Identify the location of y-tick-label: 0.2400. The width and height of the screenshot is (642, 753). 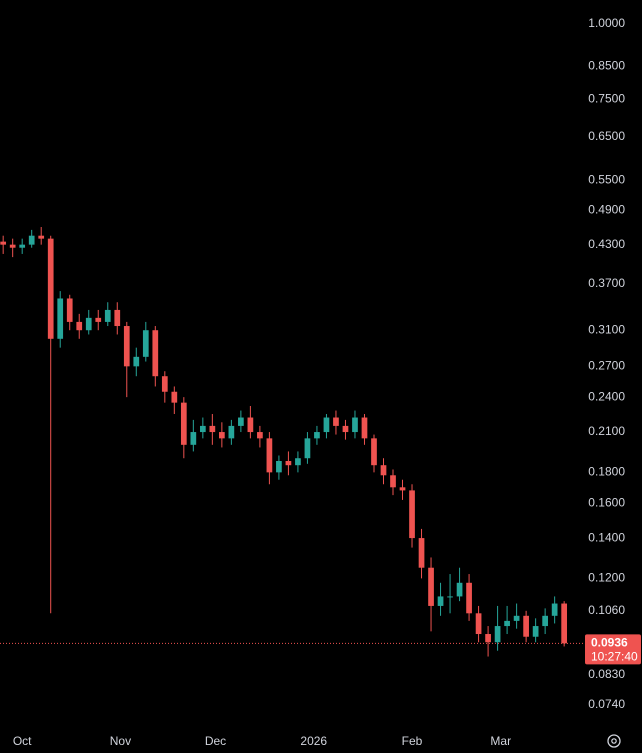
(606, 396).